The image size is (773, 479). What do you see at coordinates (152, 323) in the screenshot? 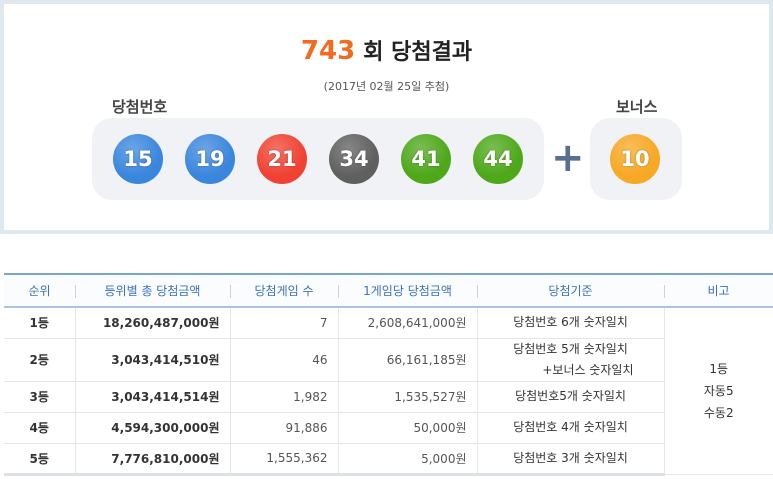
I see `cell-total: 18,260,487,000원` at bounding box center [152, 323].